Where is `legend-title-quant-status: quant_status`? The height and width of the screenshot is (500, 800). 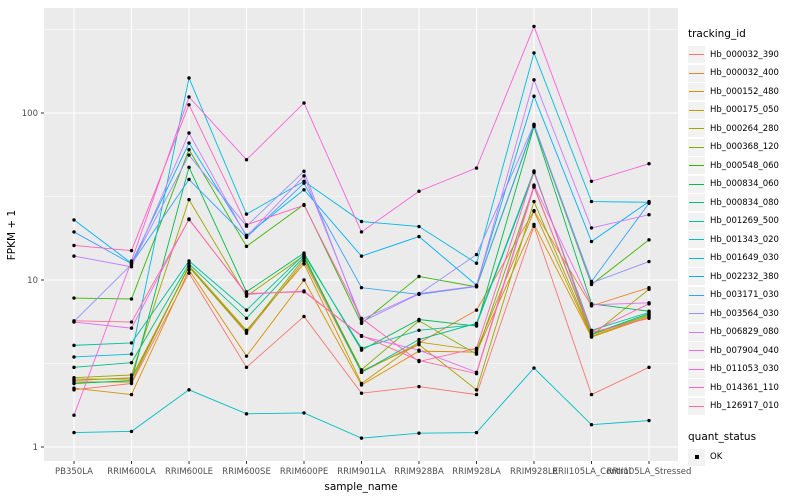 legend-title-quant-status: quant_status is located at coordinates (722, 436).